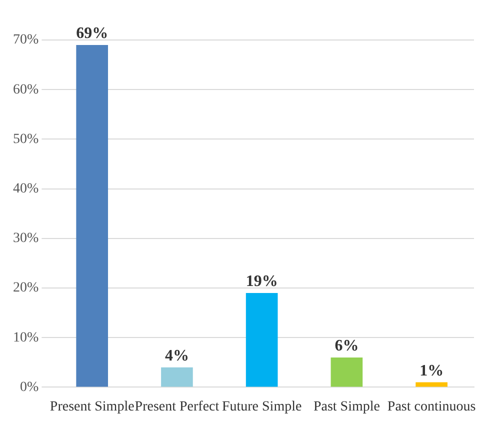 The image size is (484, 422). Describe the element at coordinates (176, 356) in the screenshot. I see `data-label: 4%` at that location.